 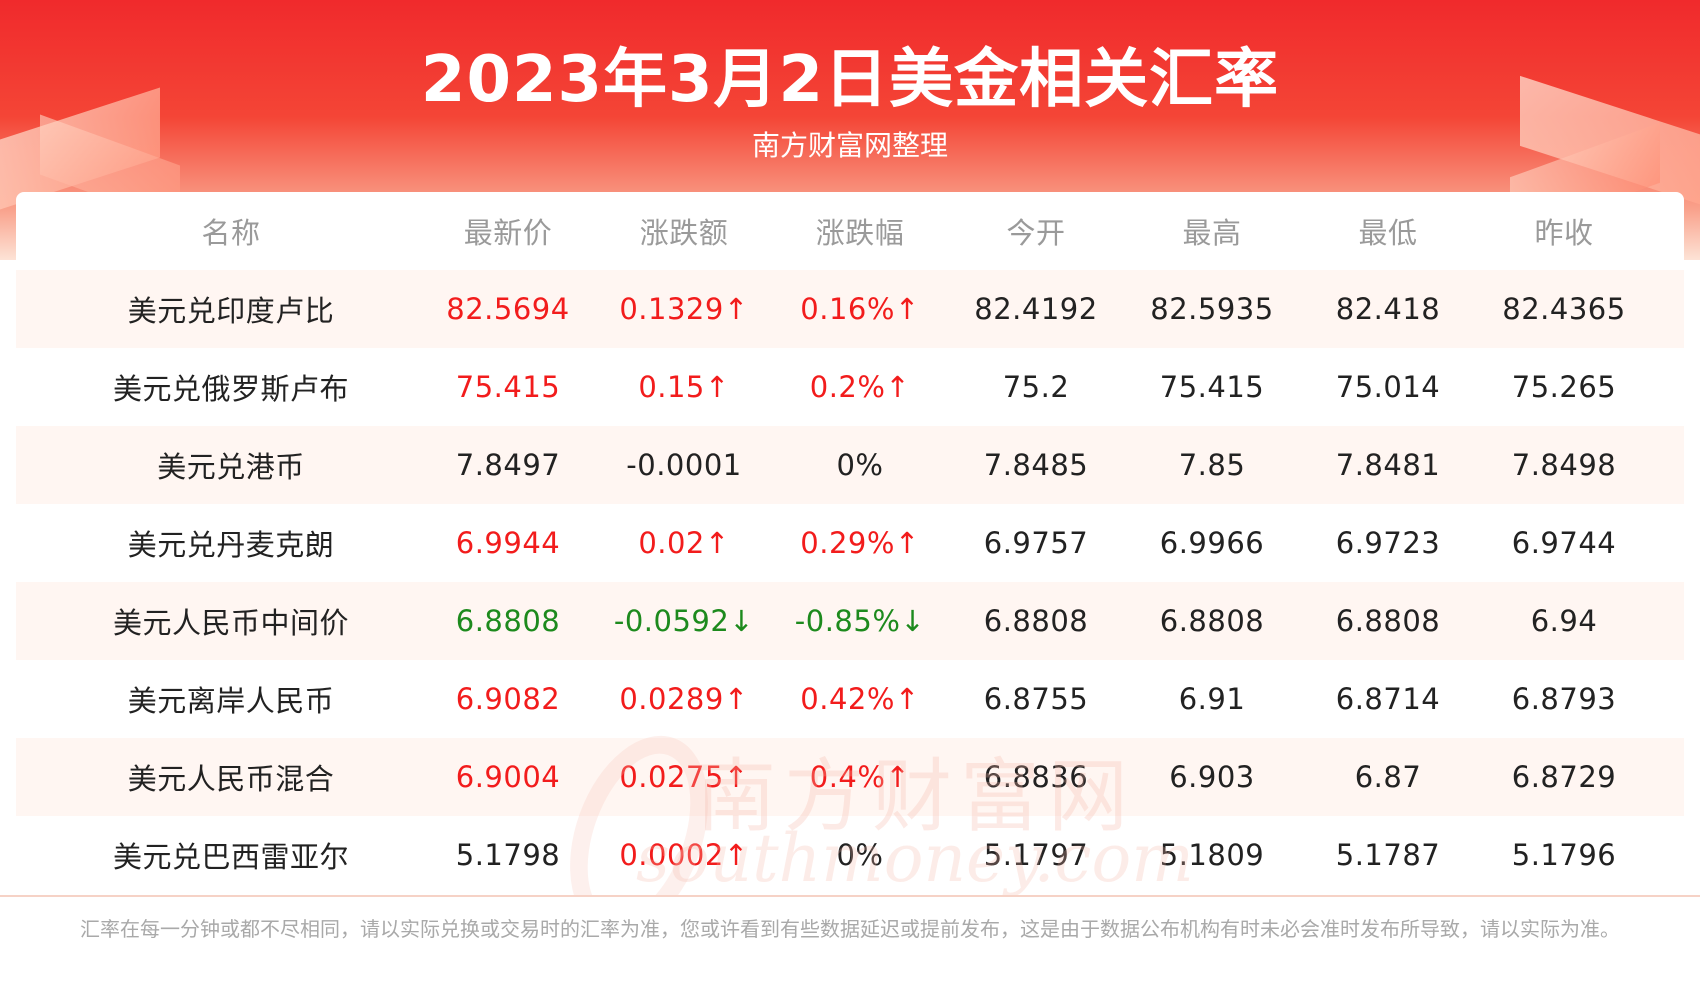 I want to click on cell-change-pct: 0.2%↑, so click(x=860, y=387).